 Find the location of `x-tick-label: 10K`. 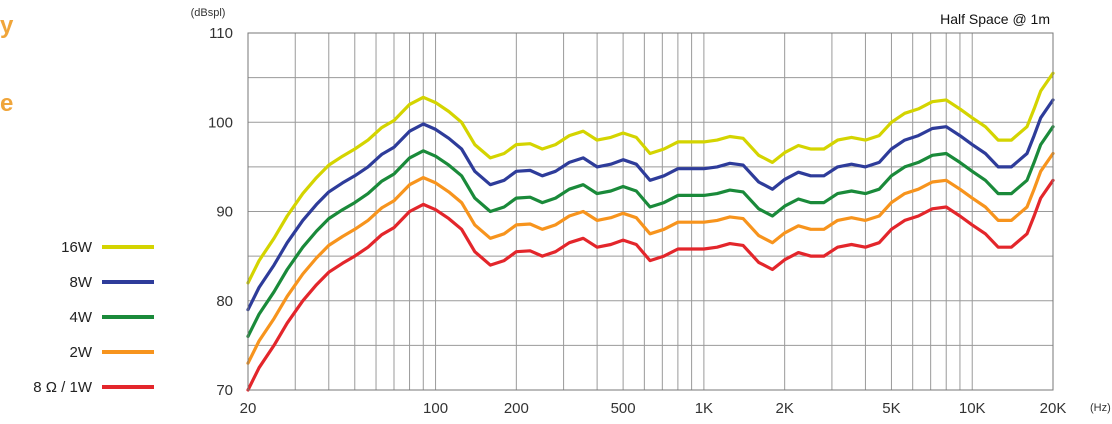

x-tick-label: 10K is located at coordinates (972, 408).